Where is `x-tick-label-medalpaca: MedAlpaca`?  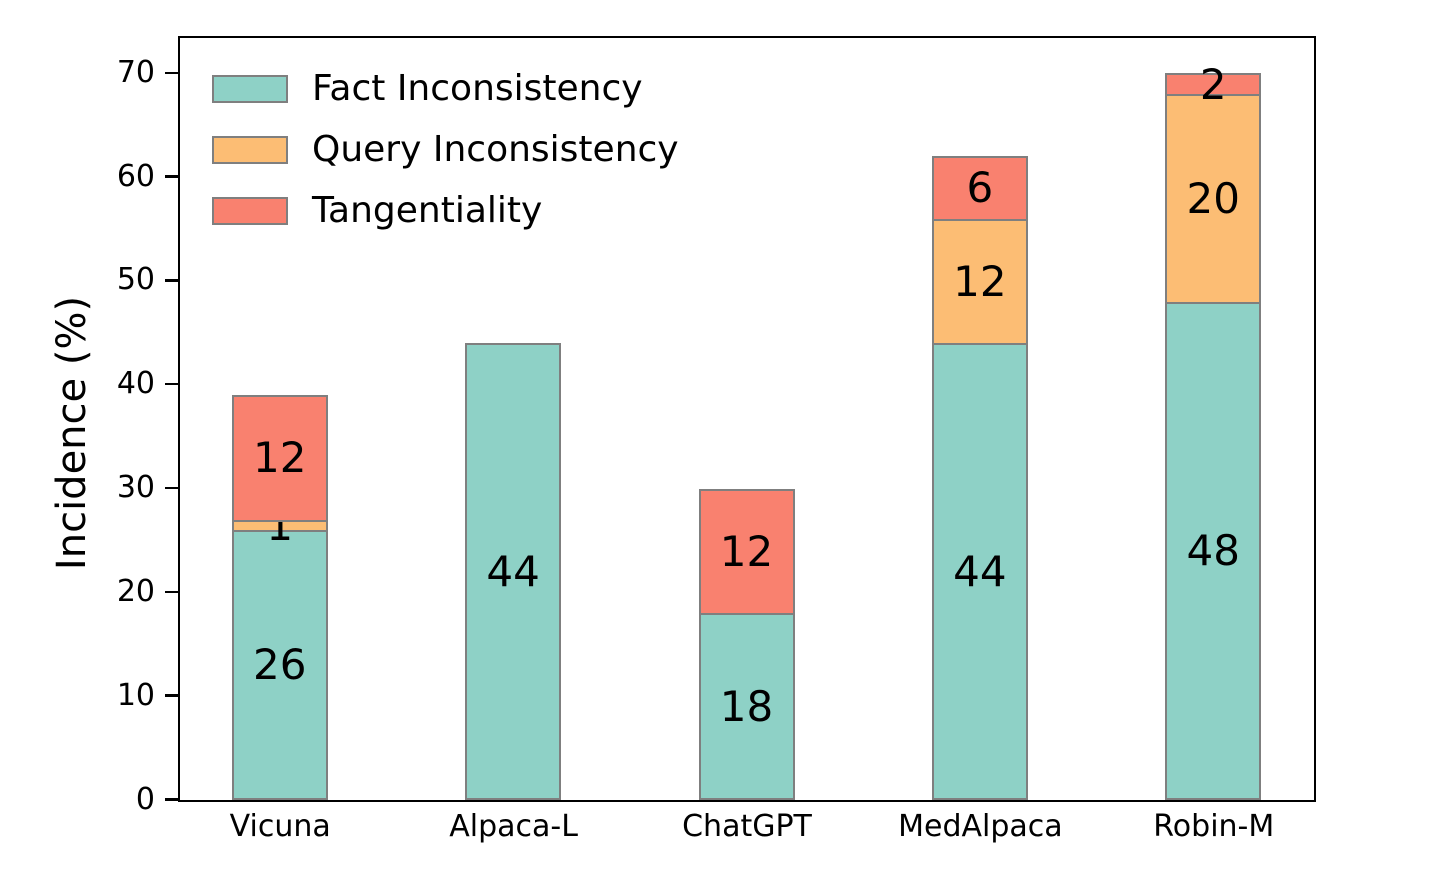 x-tick-label-medalpaca: MedAlpaca is located at coordinates (980, 826).